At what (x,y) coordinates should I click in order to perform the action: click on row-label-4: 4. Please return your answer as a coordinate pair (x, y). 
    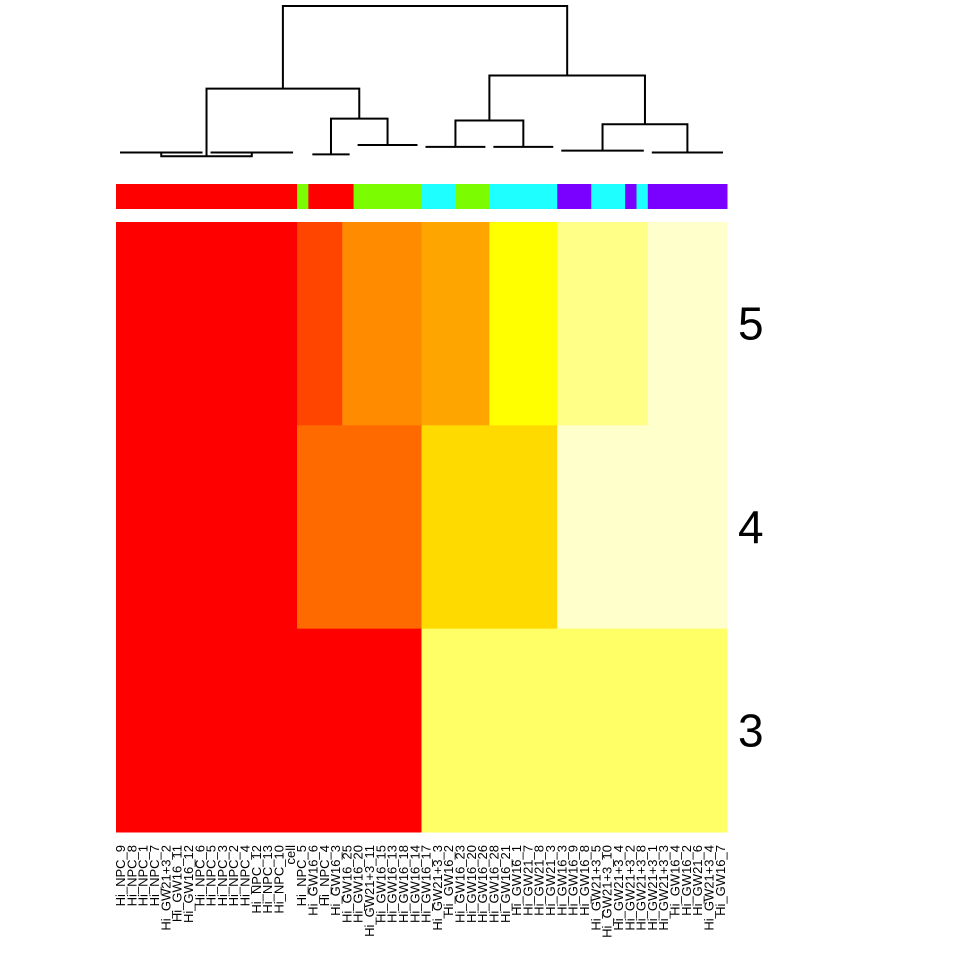
    Looking at the image, I should click on (751, 527).